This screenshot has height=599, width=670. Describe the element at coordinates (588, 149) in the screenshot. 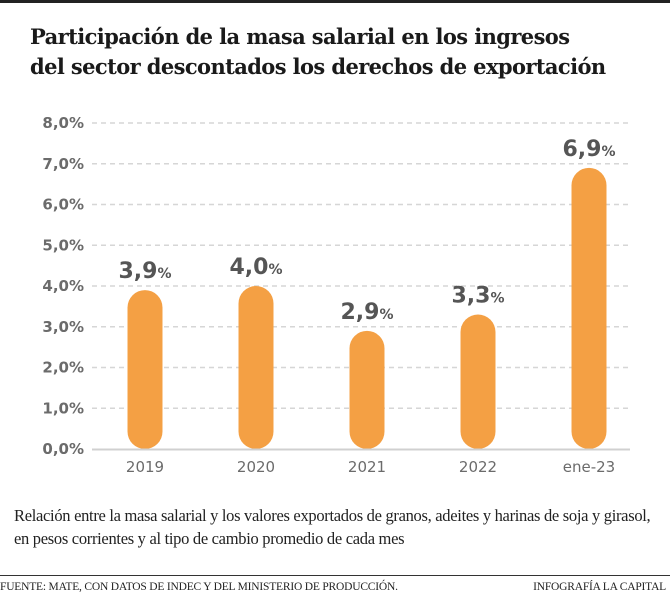

I see `value-label: 6,9%` at that location.